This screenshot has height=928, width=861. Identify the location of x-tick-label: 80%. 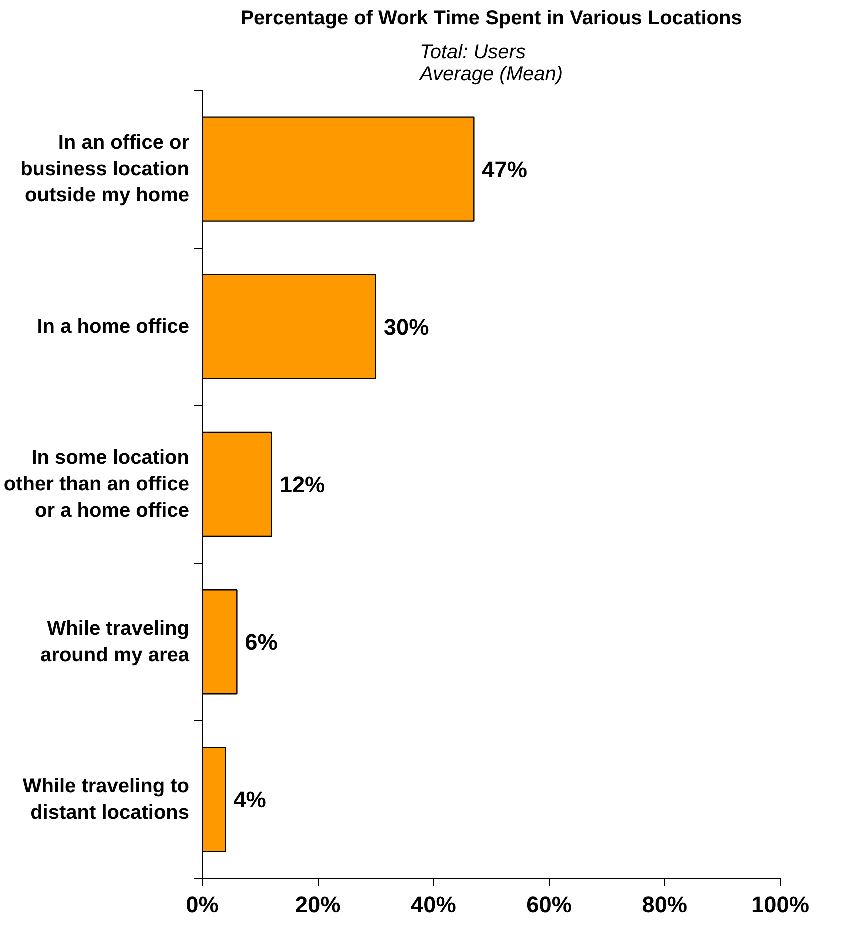
(665, 905).